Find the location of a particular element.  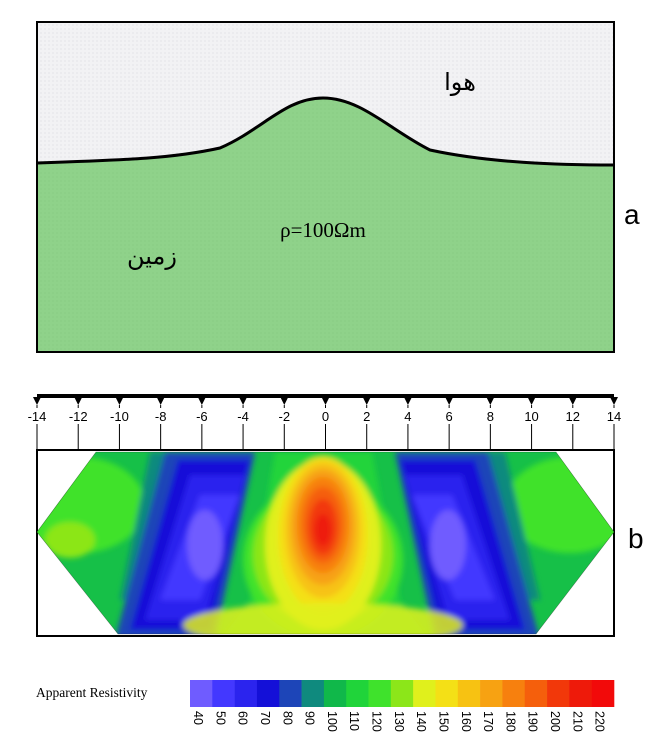

tick-label: -4 is located at coordinates (243, 416).